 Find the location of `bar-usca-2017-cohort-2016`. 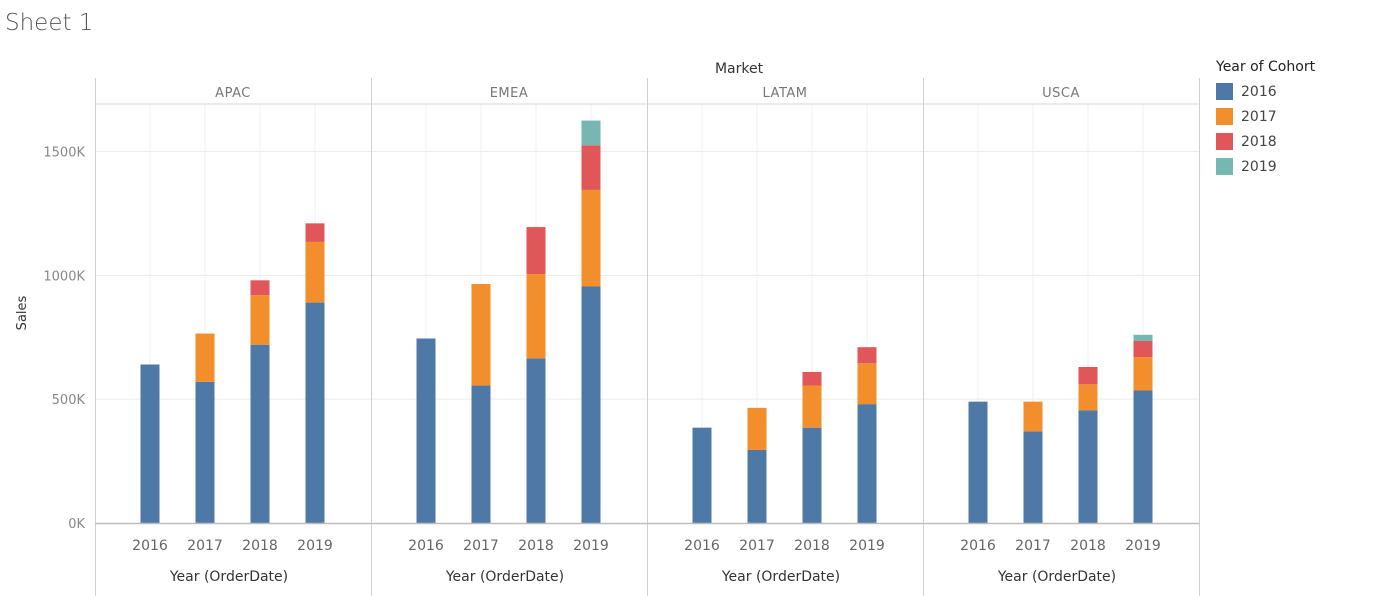

bar-usca-2017-cohort-2016 is located at coordinates (1033, 477).